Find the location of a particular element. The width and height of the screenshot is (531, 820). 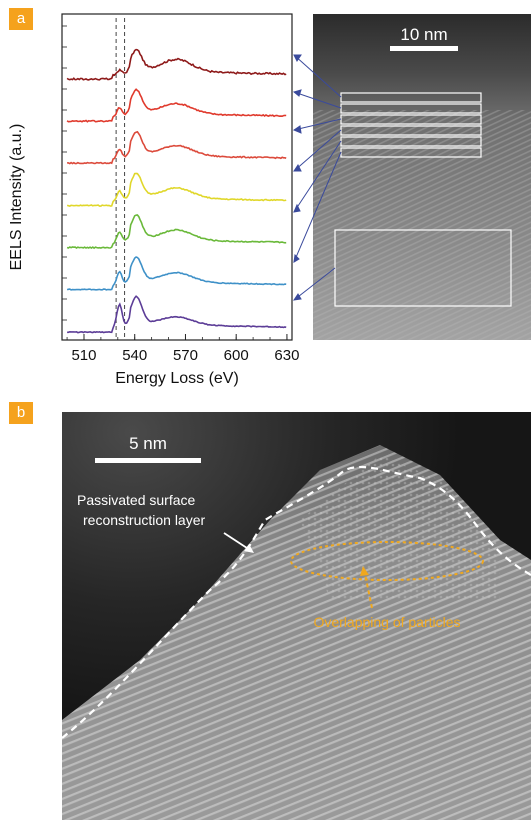

annotation-surface-line2: reconstruction layer is located at coordinates (144, 520).